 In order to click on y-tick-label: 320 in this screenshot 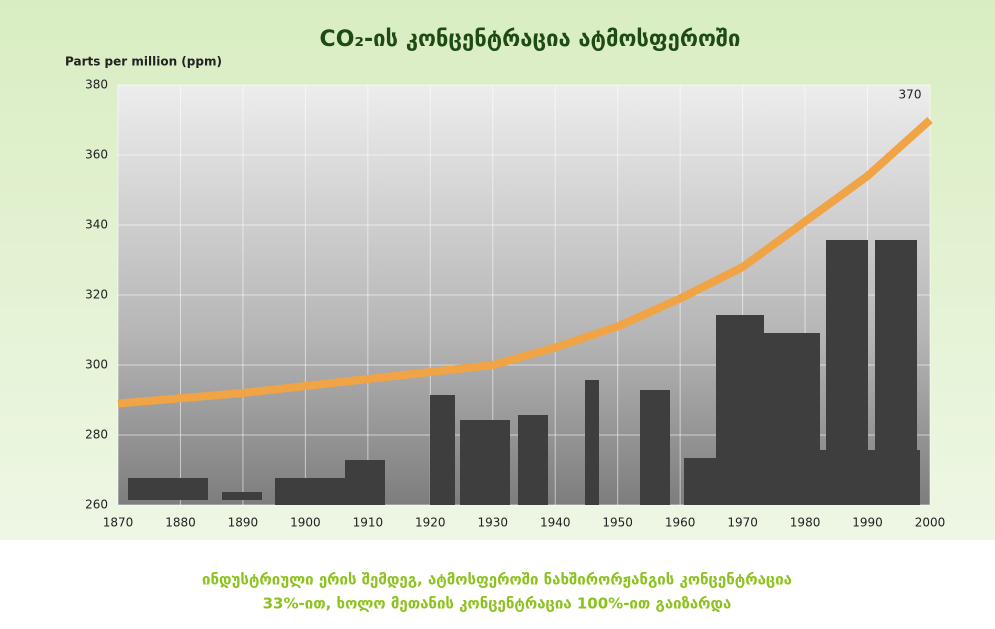, I will do `click(96, 295)`.